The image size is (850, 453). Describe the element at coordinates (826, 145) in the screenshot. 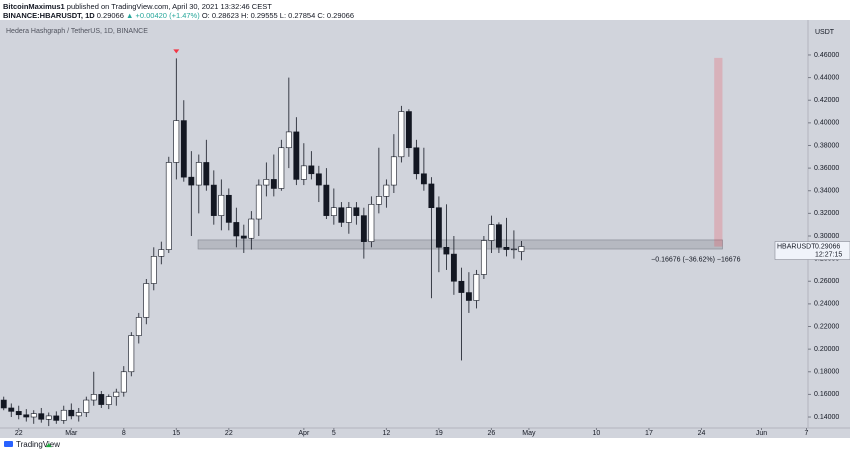

I see `y-tick-label: 0.38000` at that location.